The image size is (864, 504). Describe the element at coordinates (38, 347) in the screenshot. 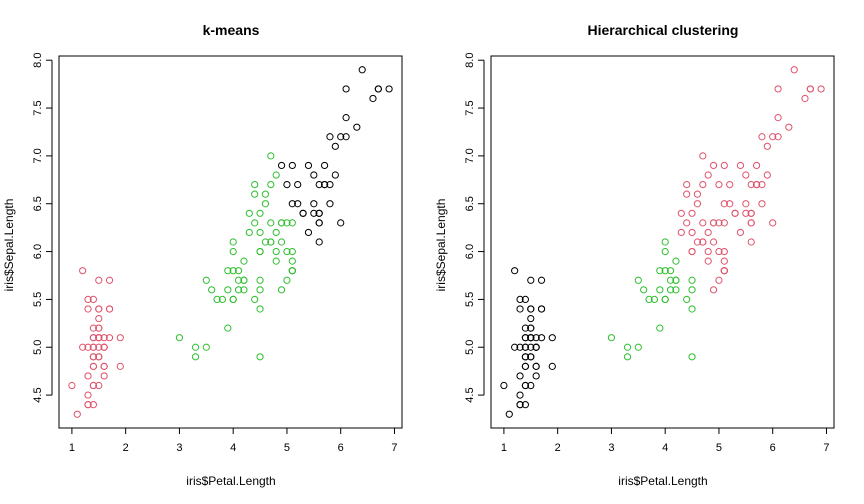

I see `y-tick-label: 5.0` at that location.